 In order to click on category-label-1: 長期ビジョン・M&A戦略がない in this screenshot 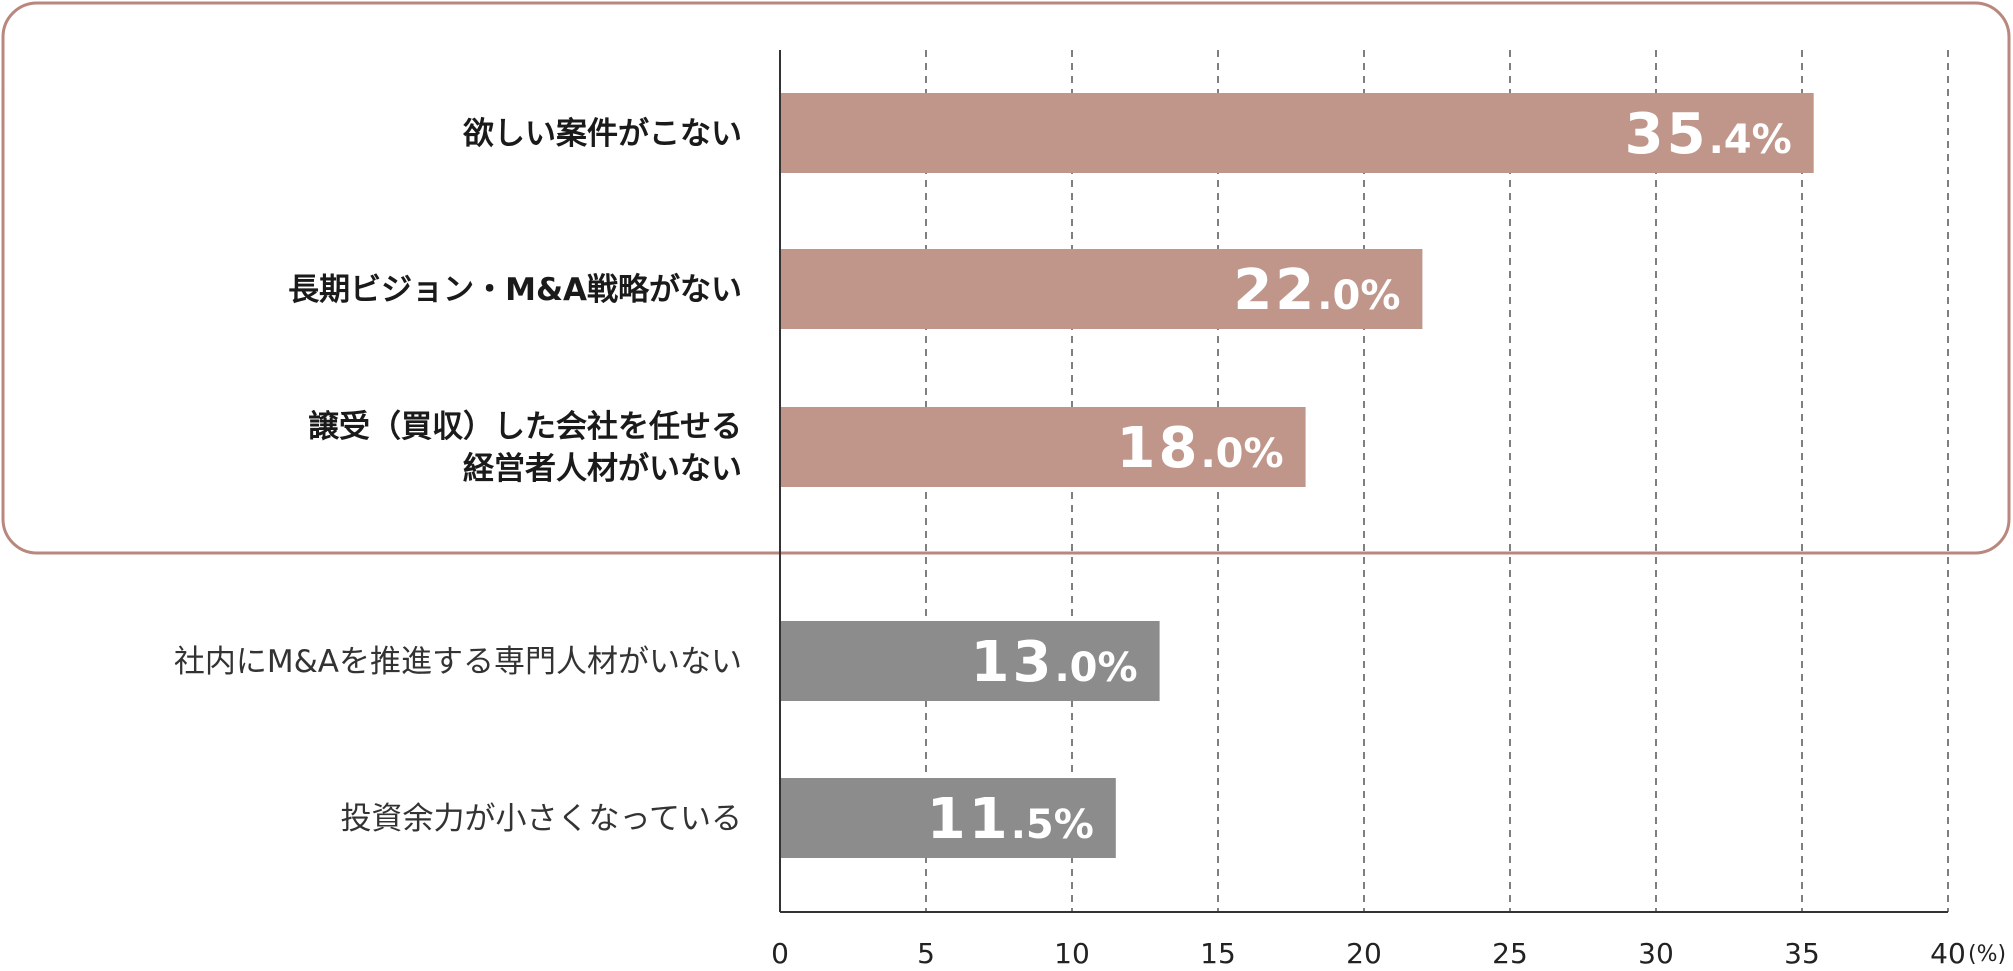, I will do `click(515, 290)`.